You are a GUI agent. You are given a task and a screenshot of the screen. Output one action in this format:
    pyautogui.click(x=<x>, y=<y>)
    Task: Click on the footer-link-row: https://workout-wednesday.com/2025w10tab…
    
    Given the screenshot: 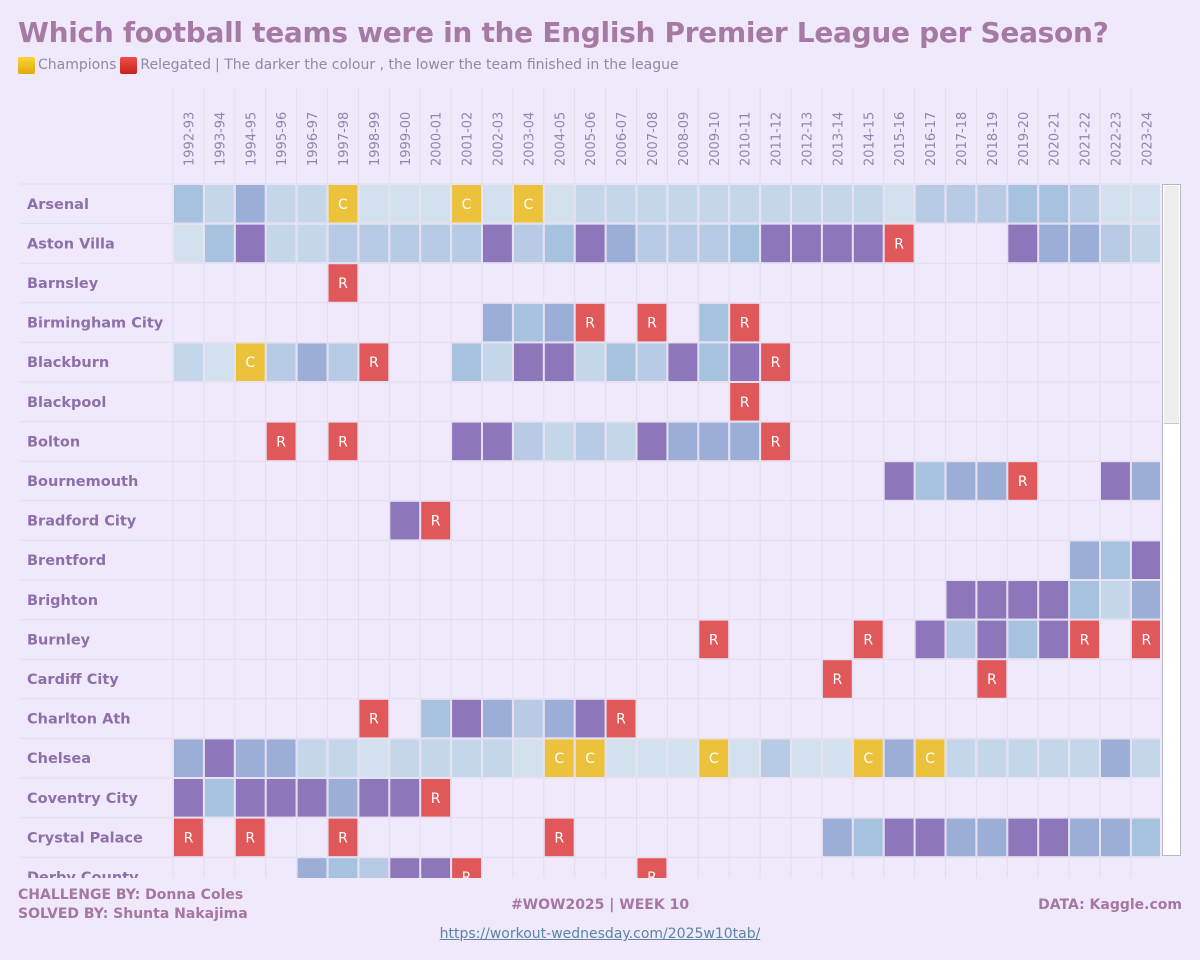 What is the action you would take?
    pyautogui.click(x=600, y=934)
    